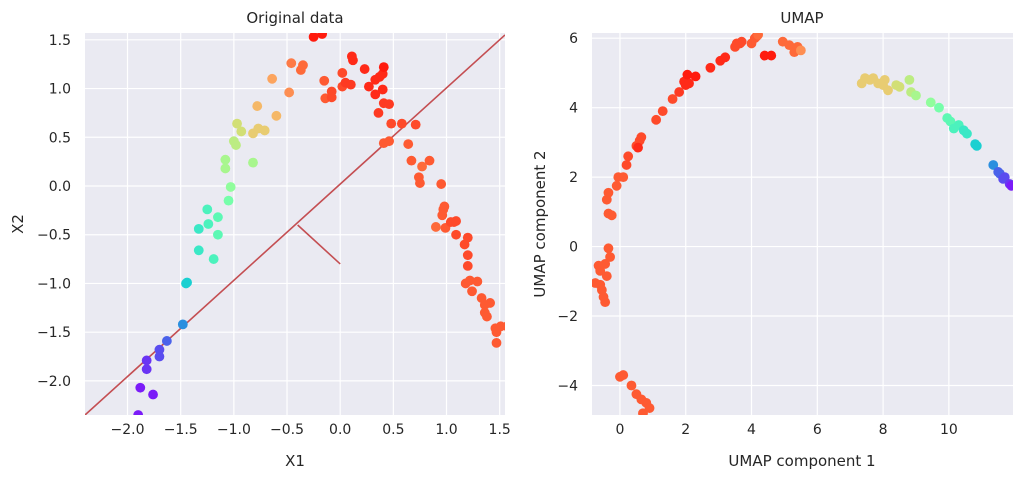  Describe the element at coordinates (573, 248) in the screenshot. I see `y-tick-label: 0` at that location.